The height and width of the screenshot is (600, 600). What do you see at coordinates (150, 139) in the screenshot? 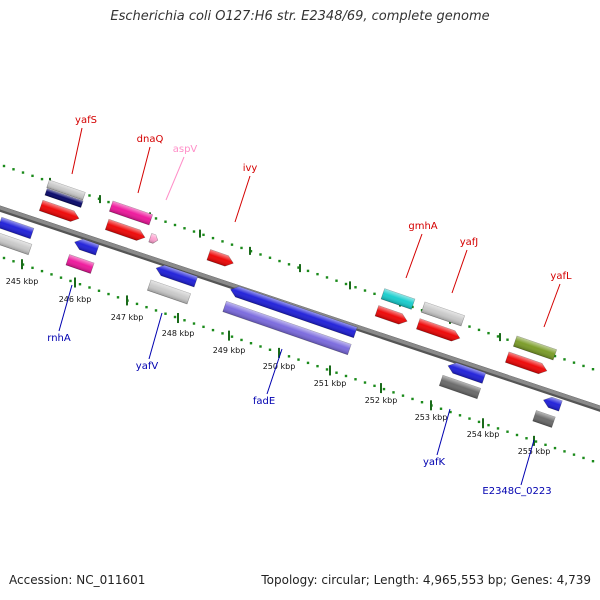
I see `gene-label-dnaQ: dnaQ` at bounding box center [150, 139].